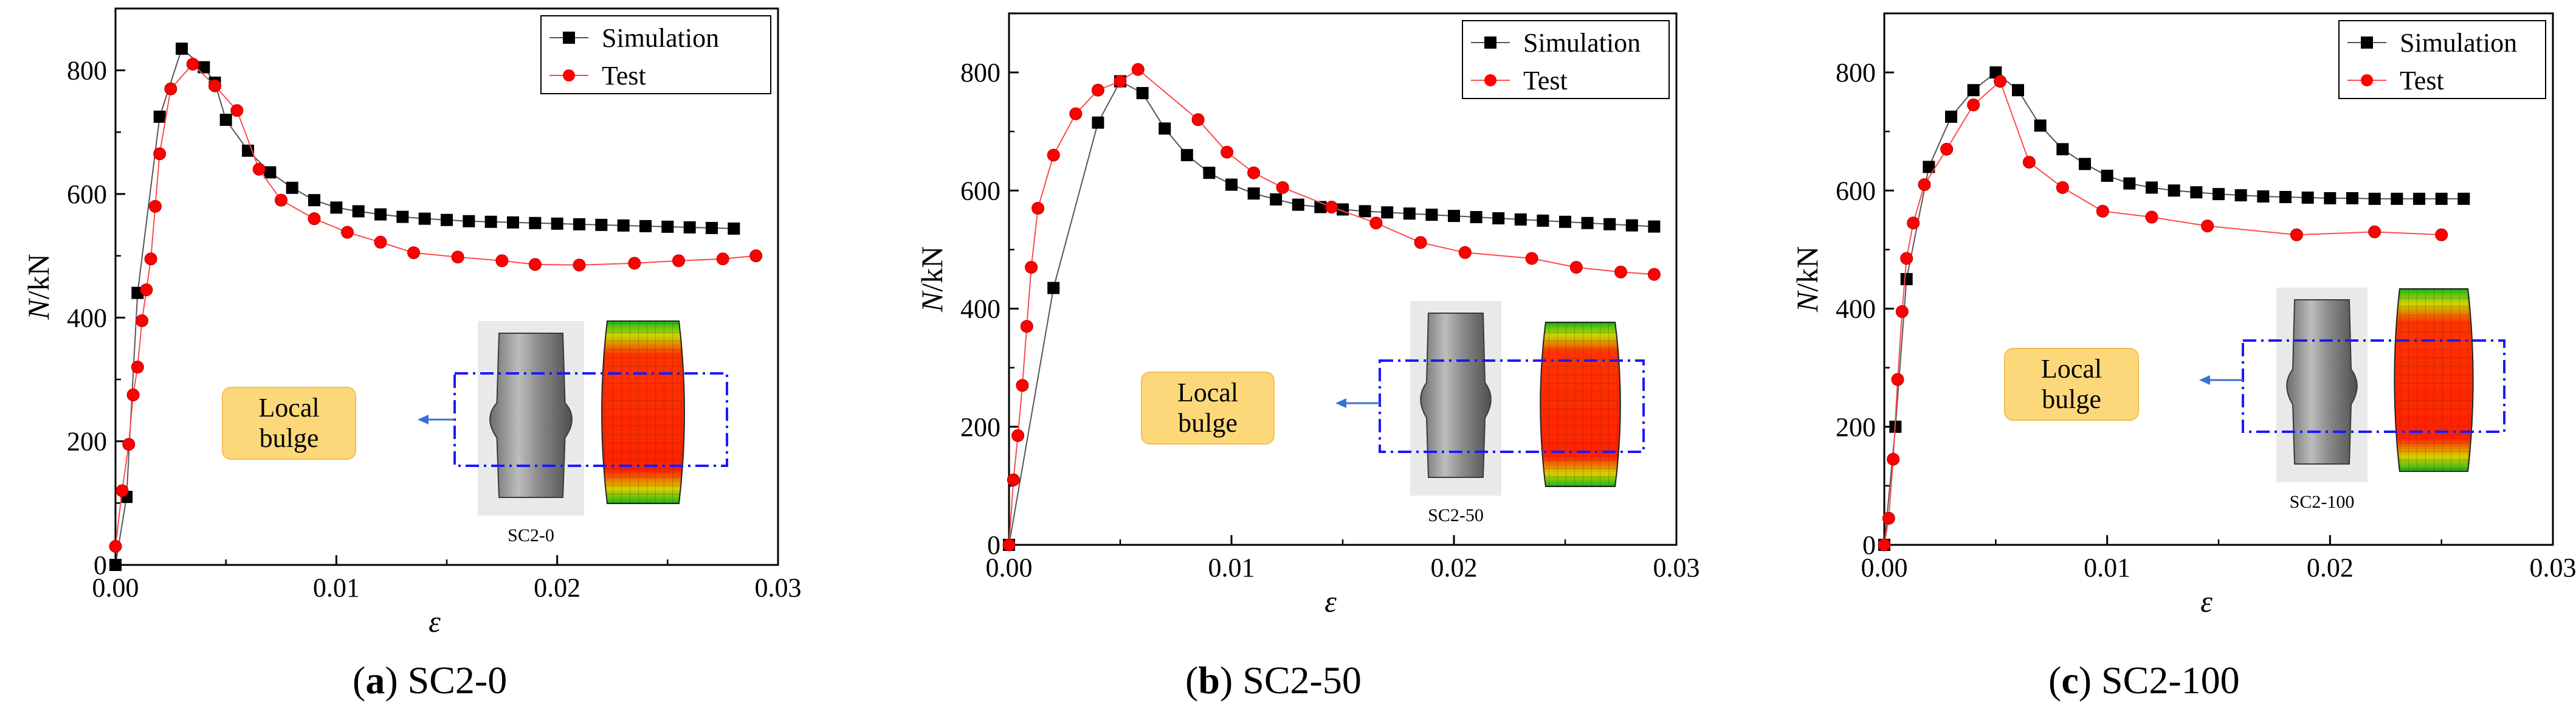 This screenshot has height=706, width=2576. I want to click on x-tick-label: 0.00, so click(116, 588).